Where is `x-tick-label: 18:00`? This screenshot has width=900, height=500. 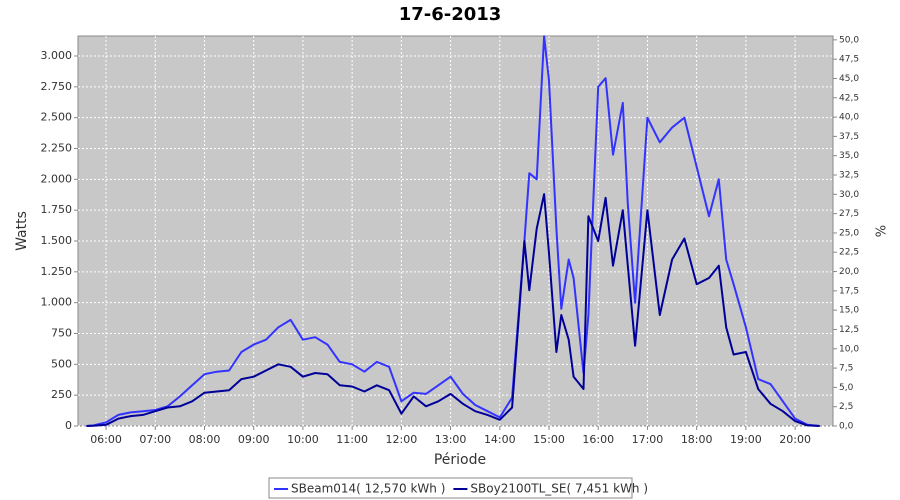
x-tick-label: 18:00 is located at coordinates (697, 439).